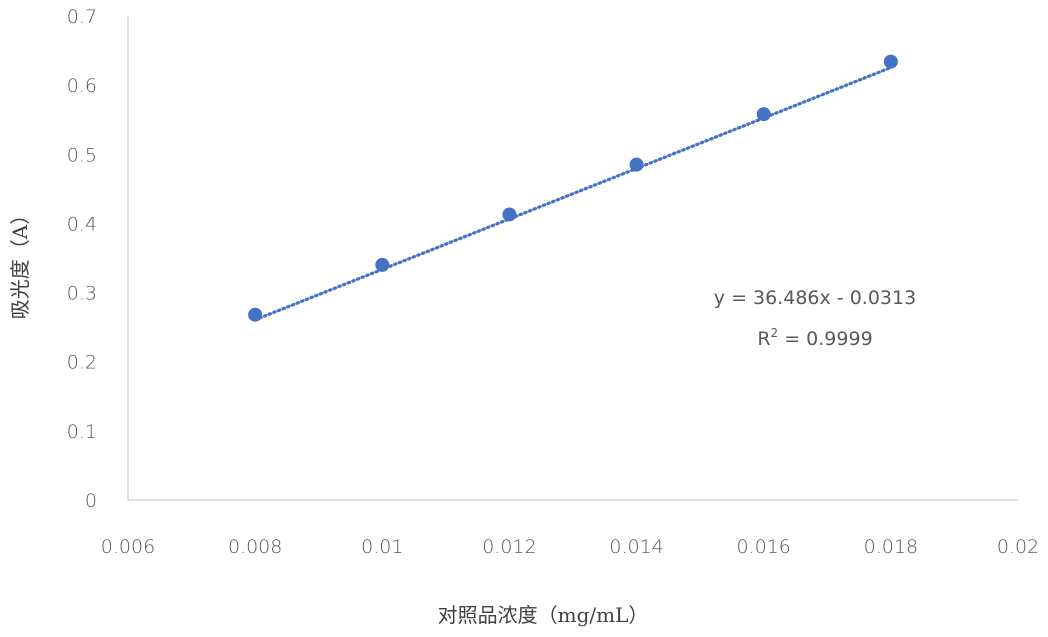 The image size is (1048, 637). I want to click on trendline-r-squared: R2 = 0.9999, so click(814, 338).